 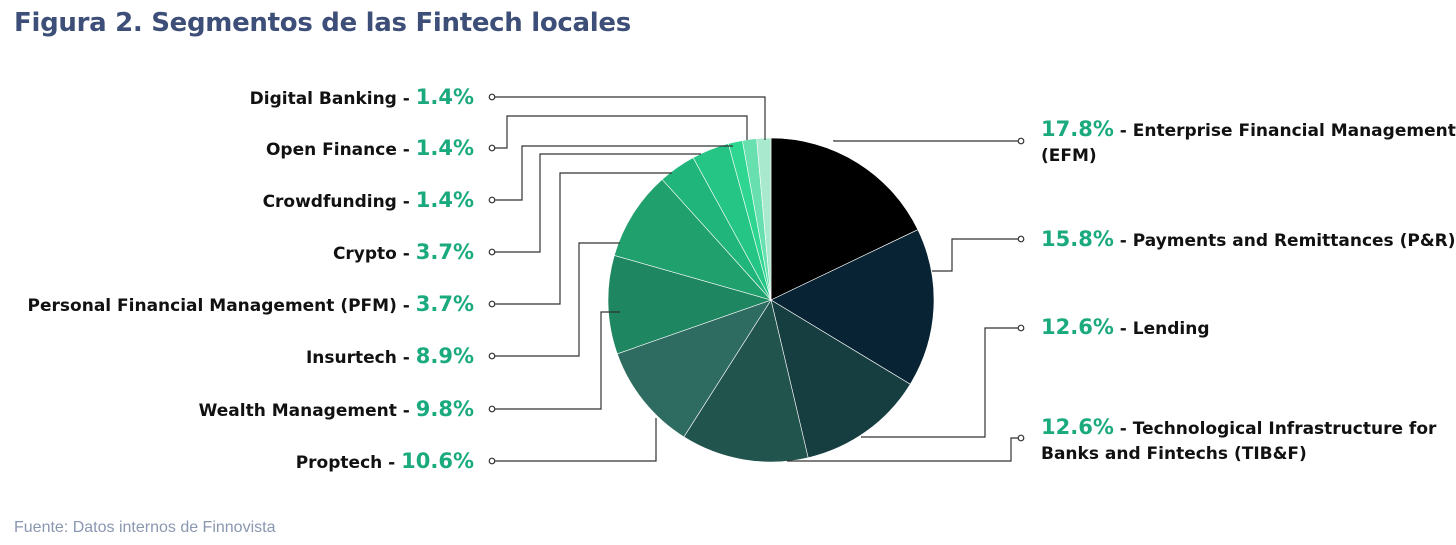 What do you see at coordinates (1284, 241) in the screenshot?
I see `slice-name: - Payments and Remittances (P&R)` at bounding box center [1284, 241].